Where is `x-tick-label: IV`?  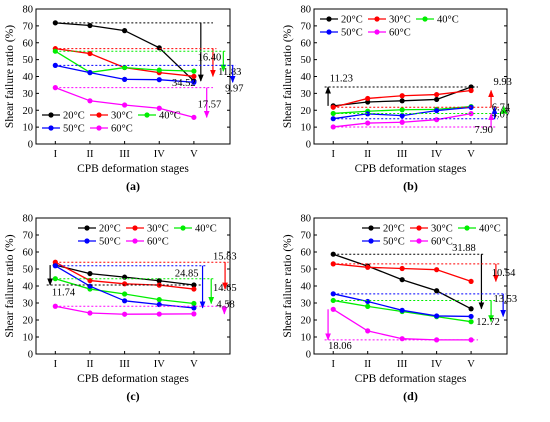
x-tick-label: IV is located at coordinates (159, 154).